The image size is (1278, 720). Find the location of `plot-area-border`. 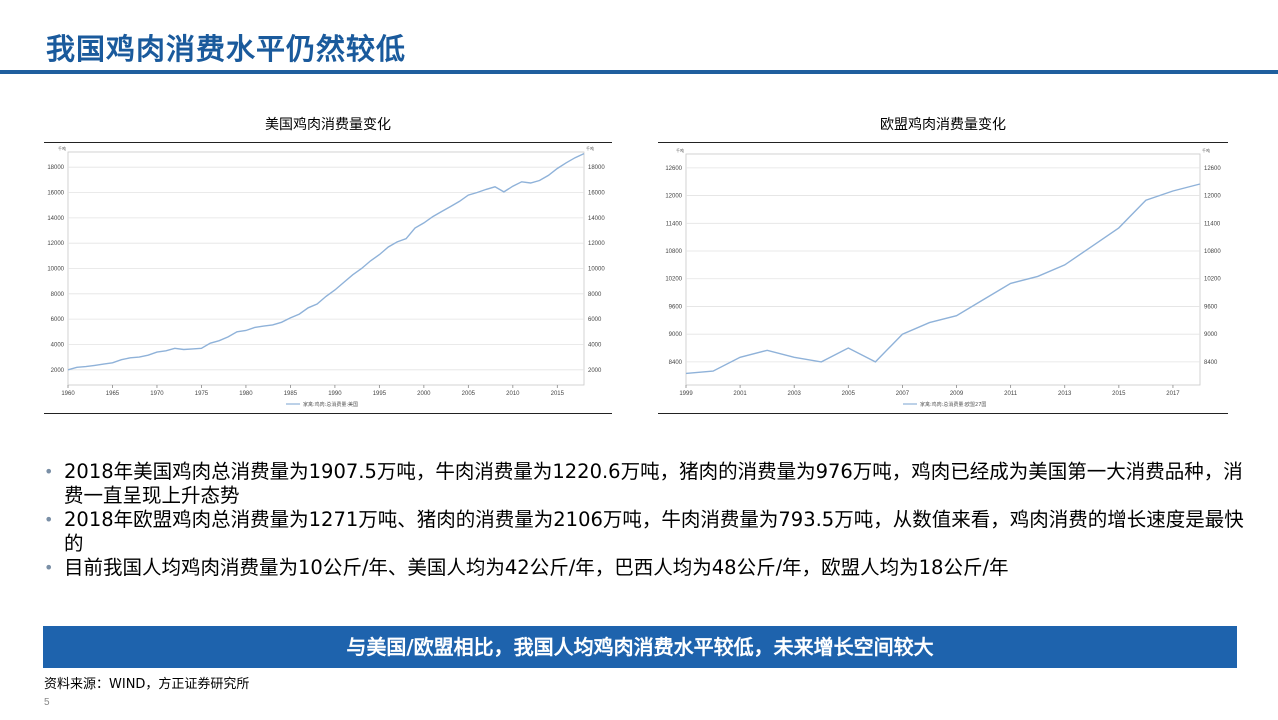

plot-area-border is located at coordinates (943, 269).